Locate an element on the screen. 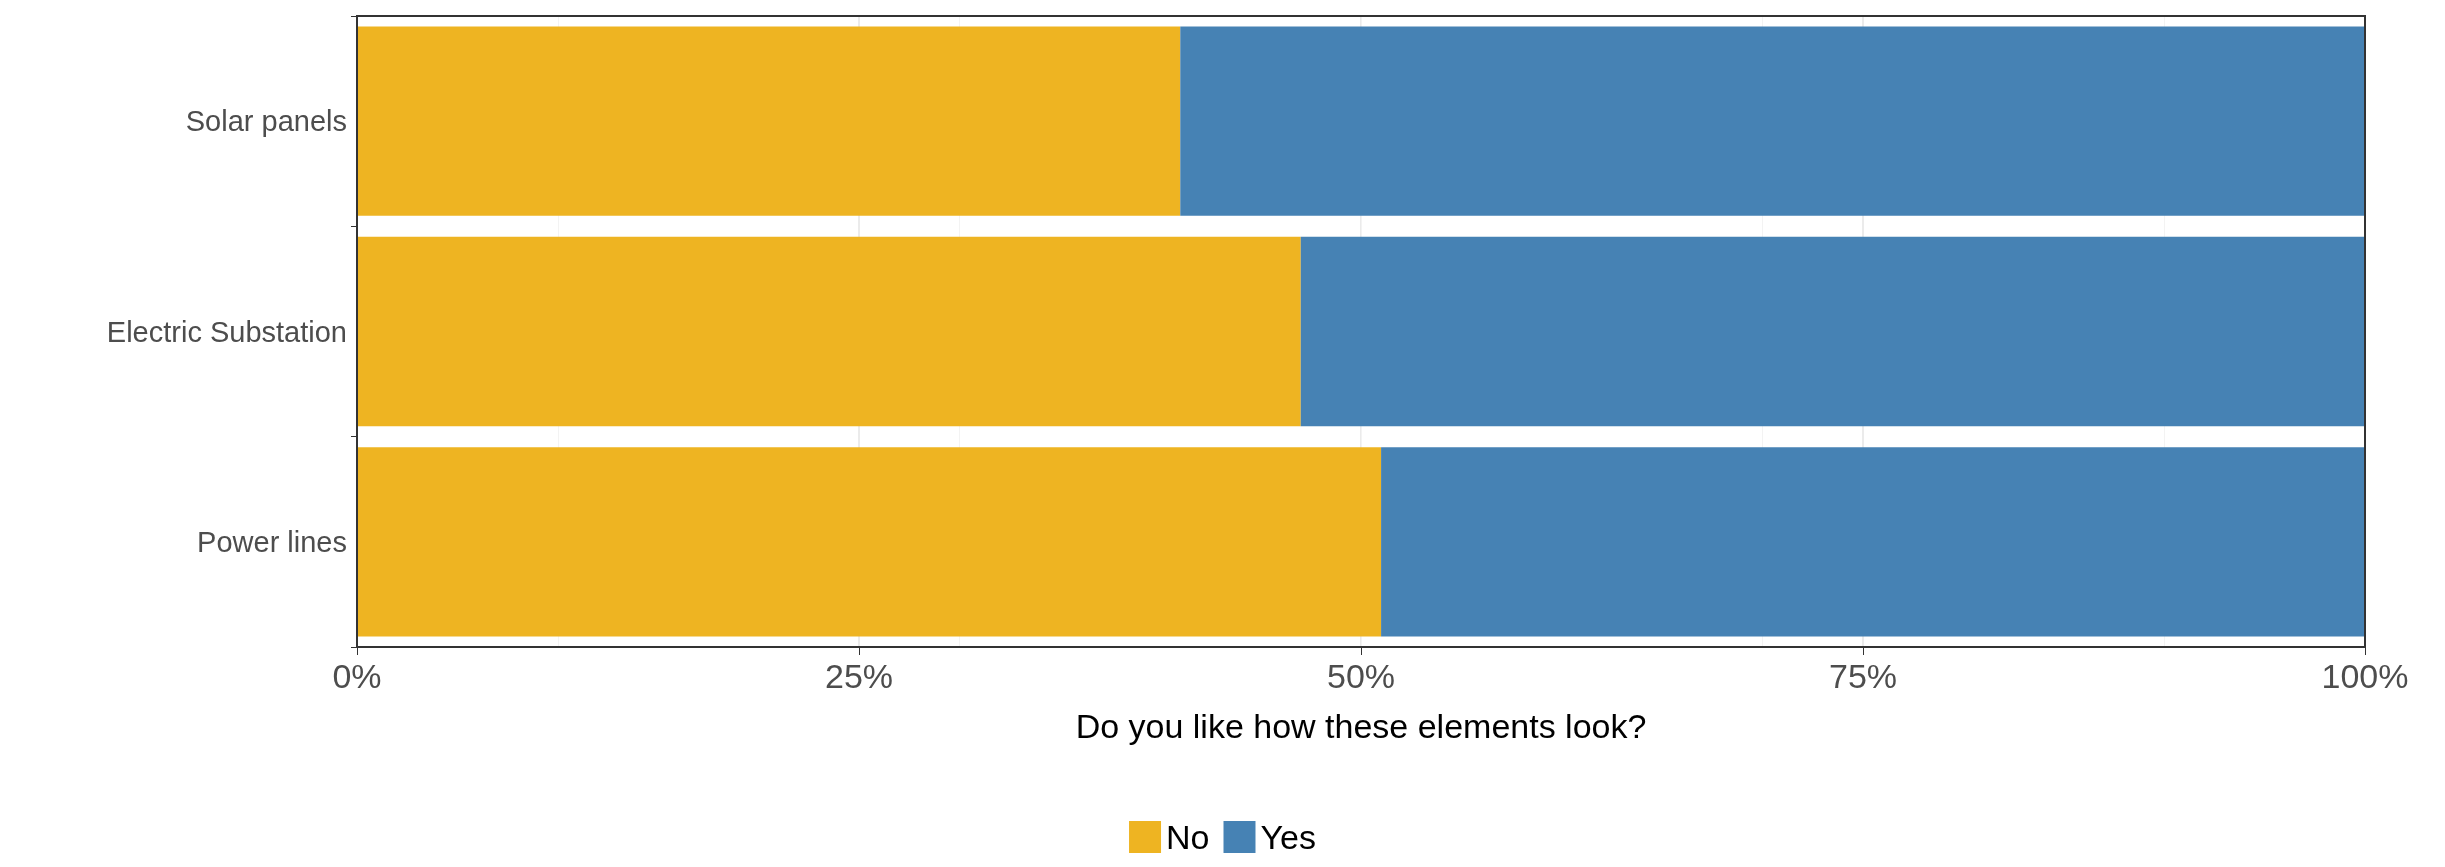  x-axis-title: Do you like how these elements look? is located at coordinates (1361, 726).